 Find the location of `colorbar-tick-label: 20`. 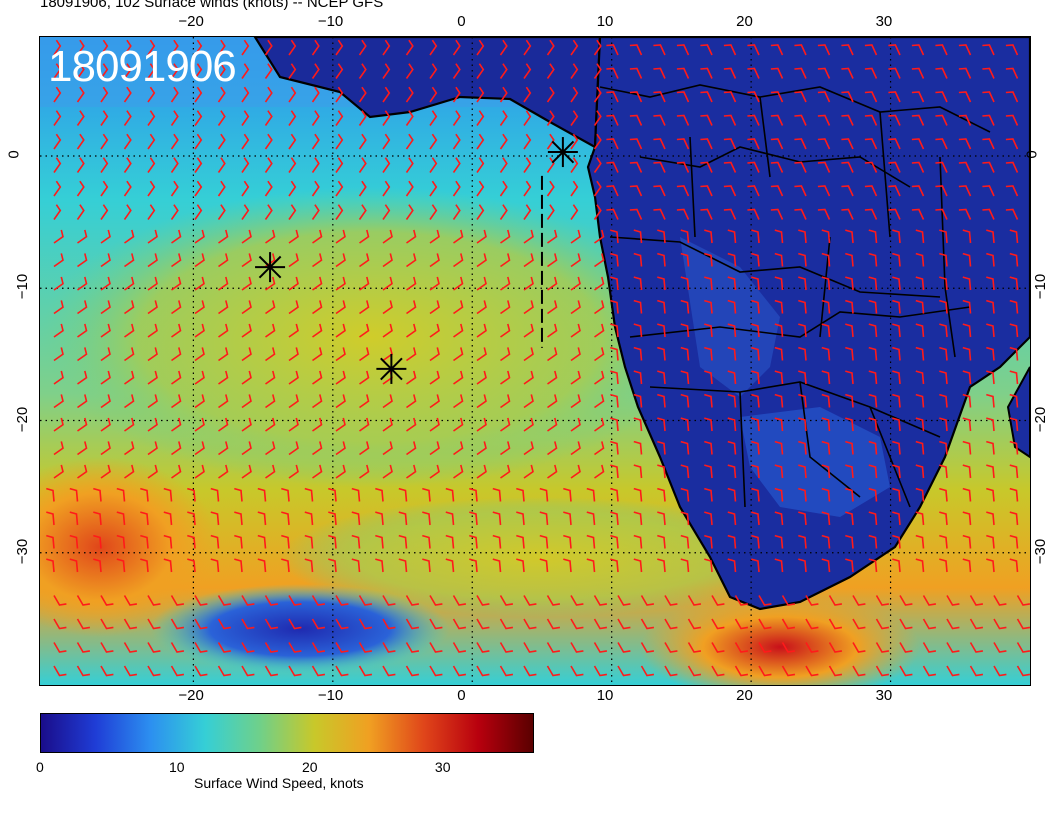

colorbar-tick-label: 20 is located at coordinates (309, 767).